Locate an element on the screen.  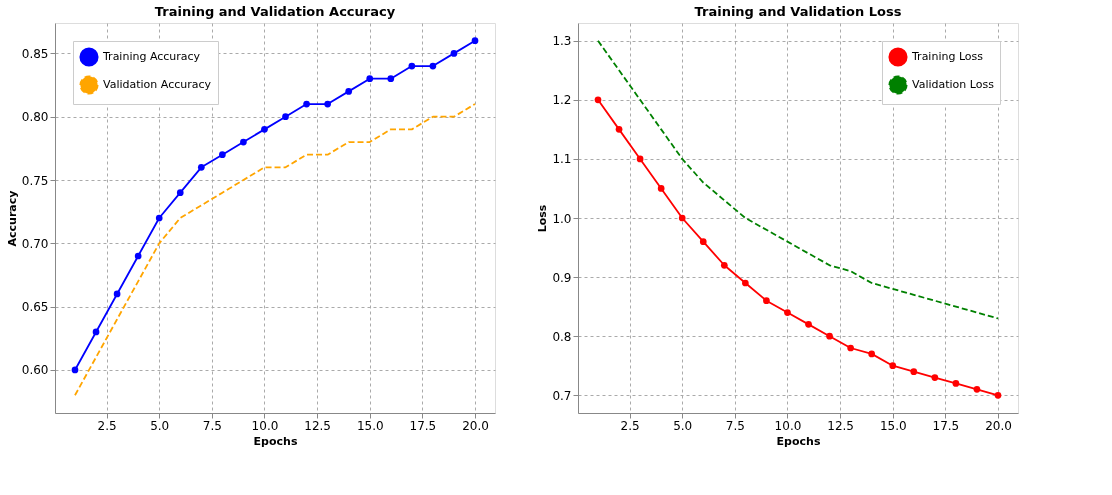
y-tick-label: 0.65 is located at coordinates (35, 307).